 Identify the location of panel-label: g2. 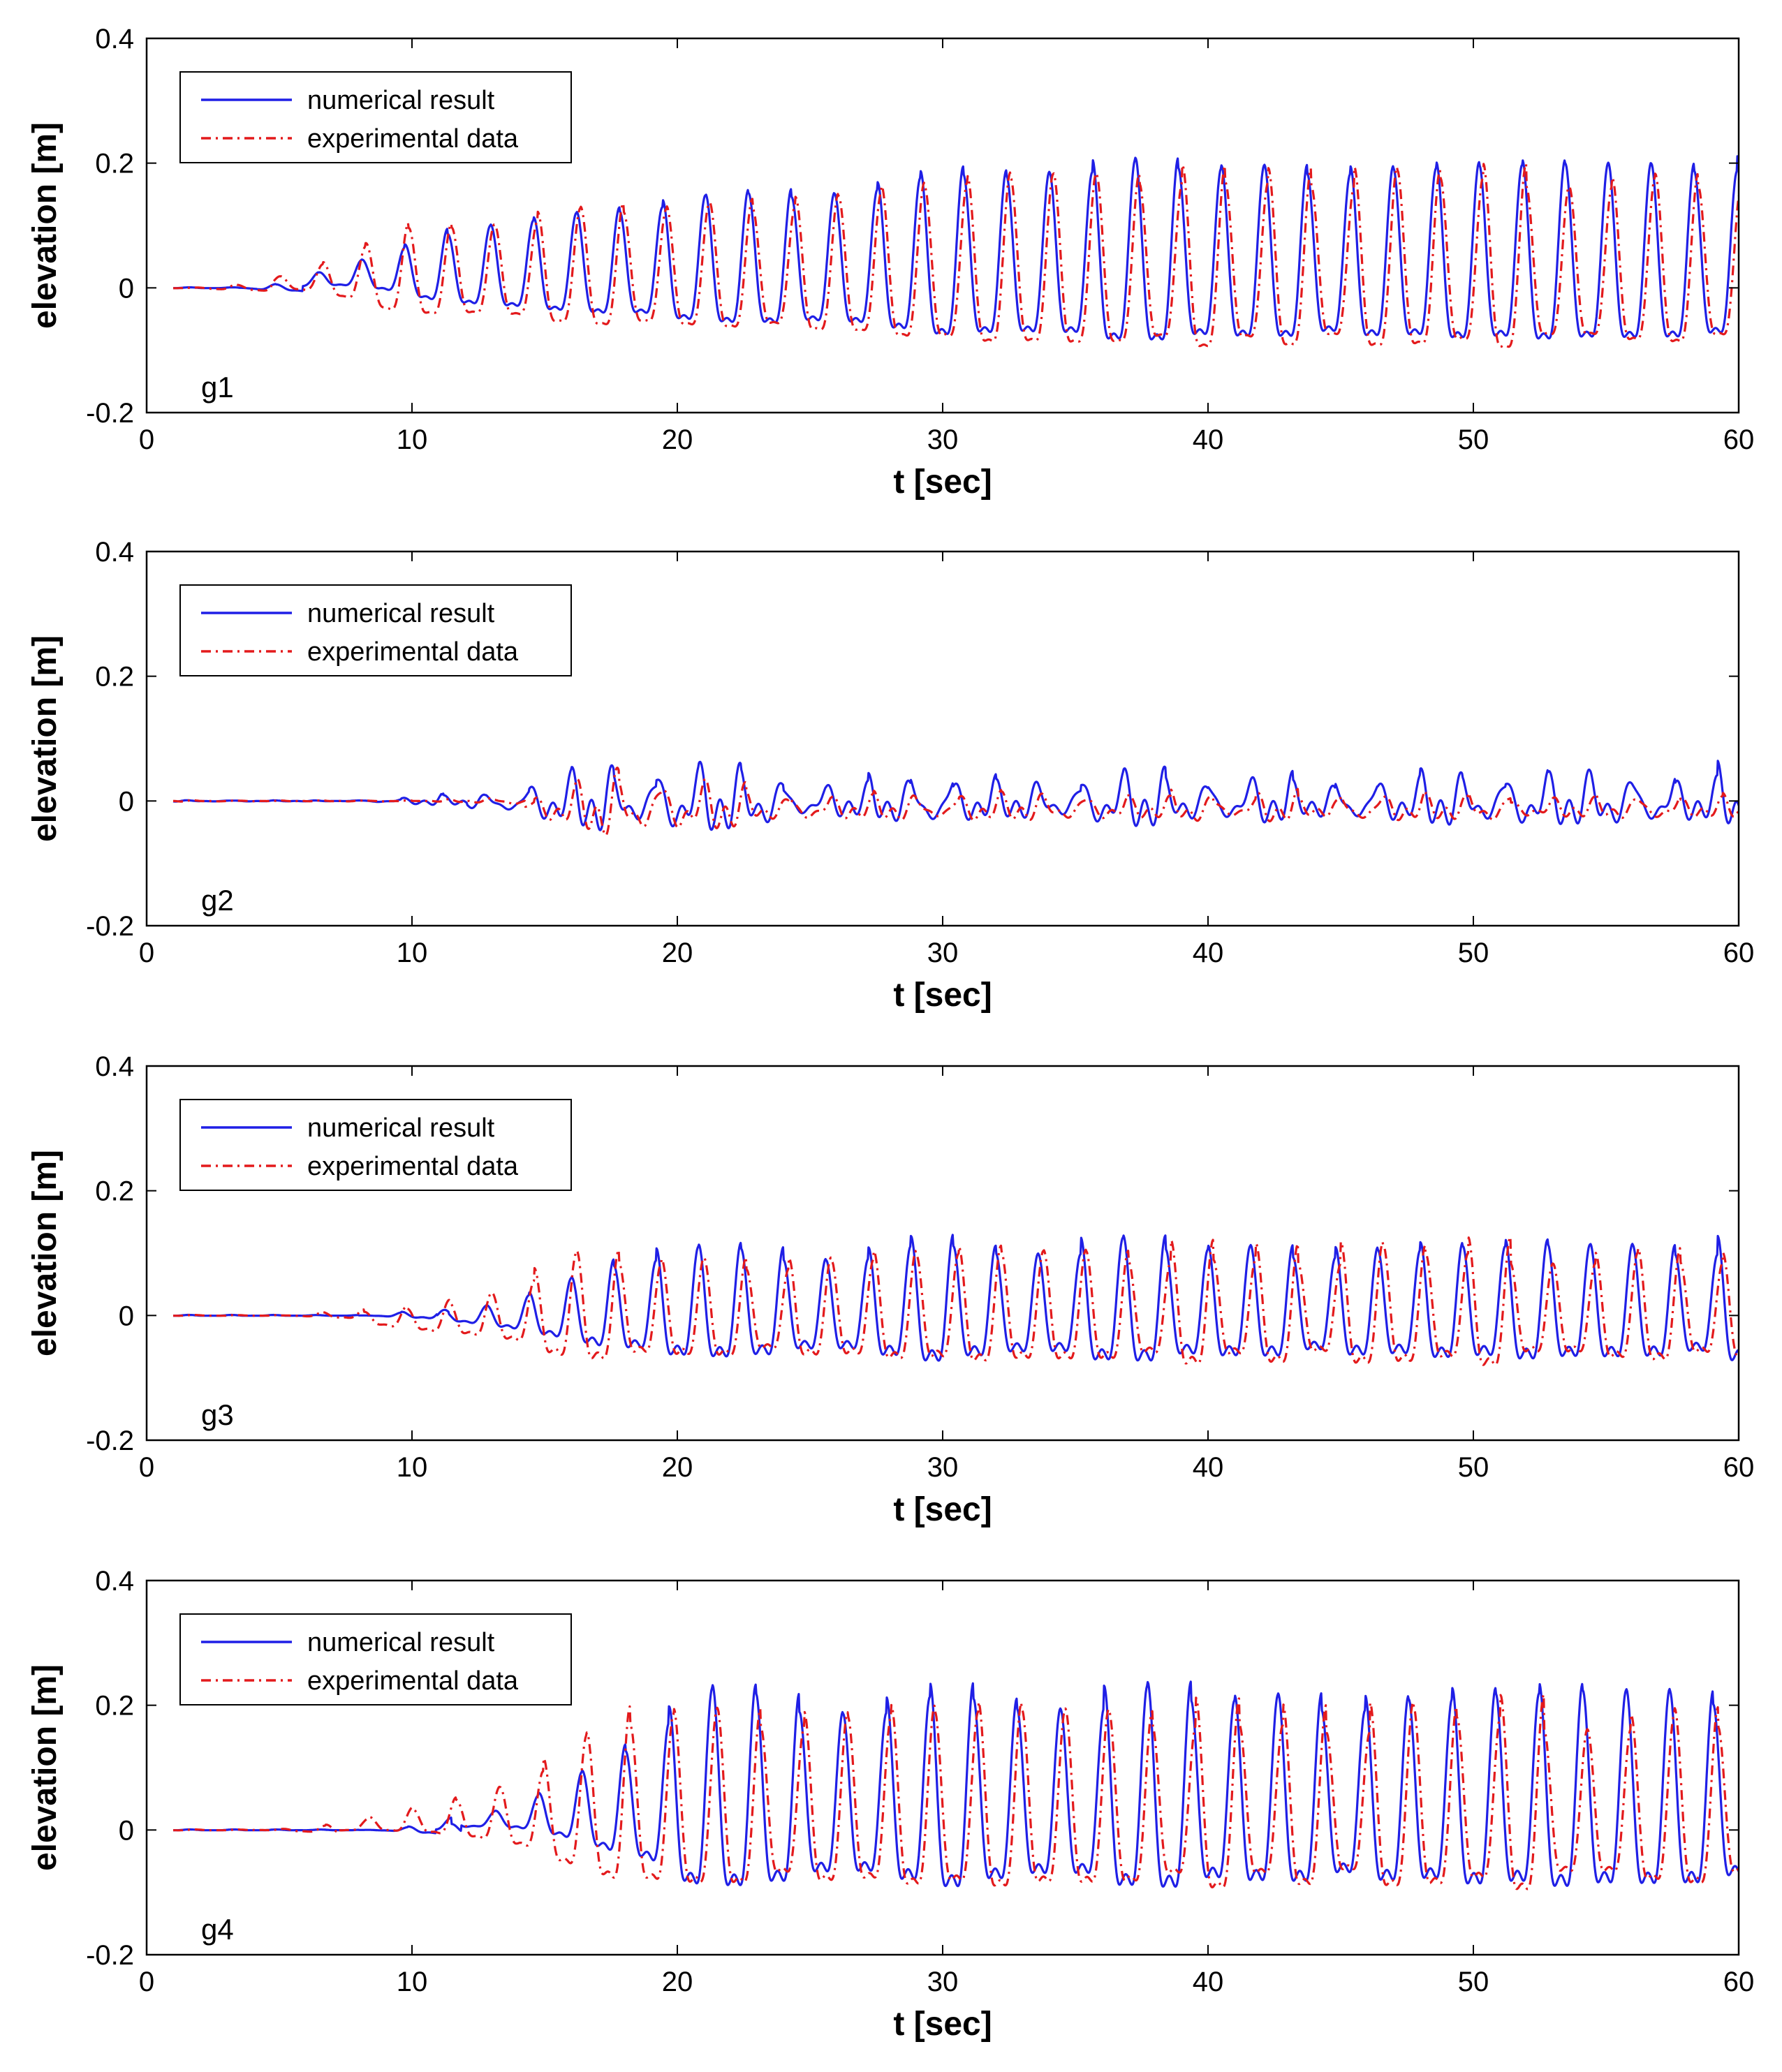
(217, 900).